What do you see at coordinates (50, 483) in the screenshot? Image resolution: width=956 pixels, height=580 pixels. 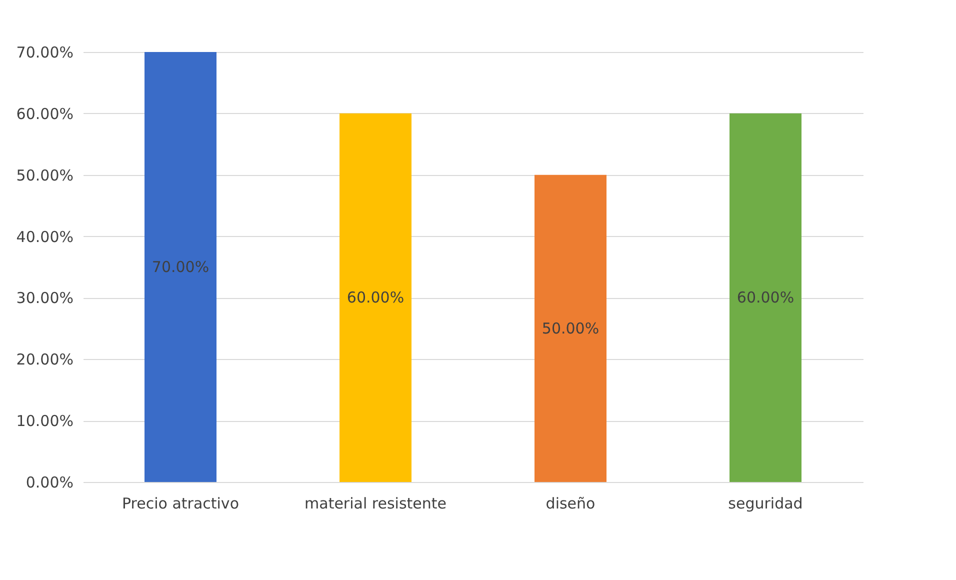 I see `y-tick-label: 0.00%` at bounding box center [50, 483].